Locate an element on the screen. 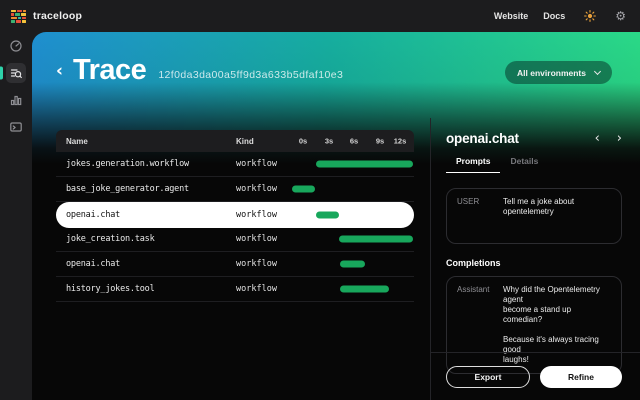  sidebar-item-traces is located at coordinates (16, 73).